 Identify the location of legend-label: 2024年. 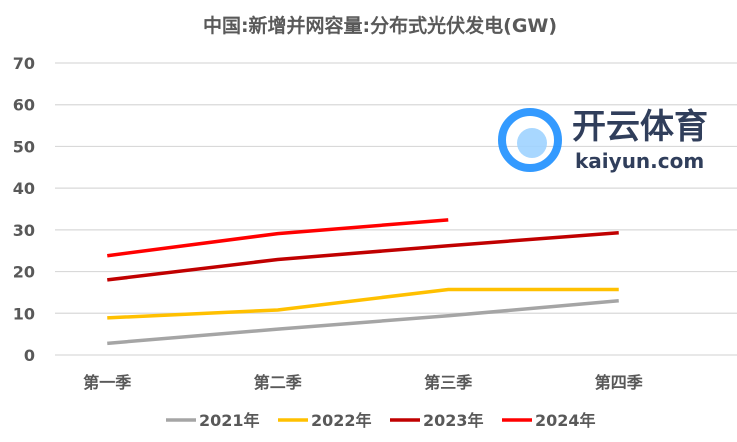
(565, 420).